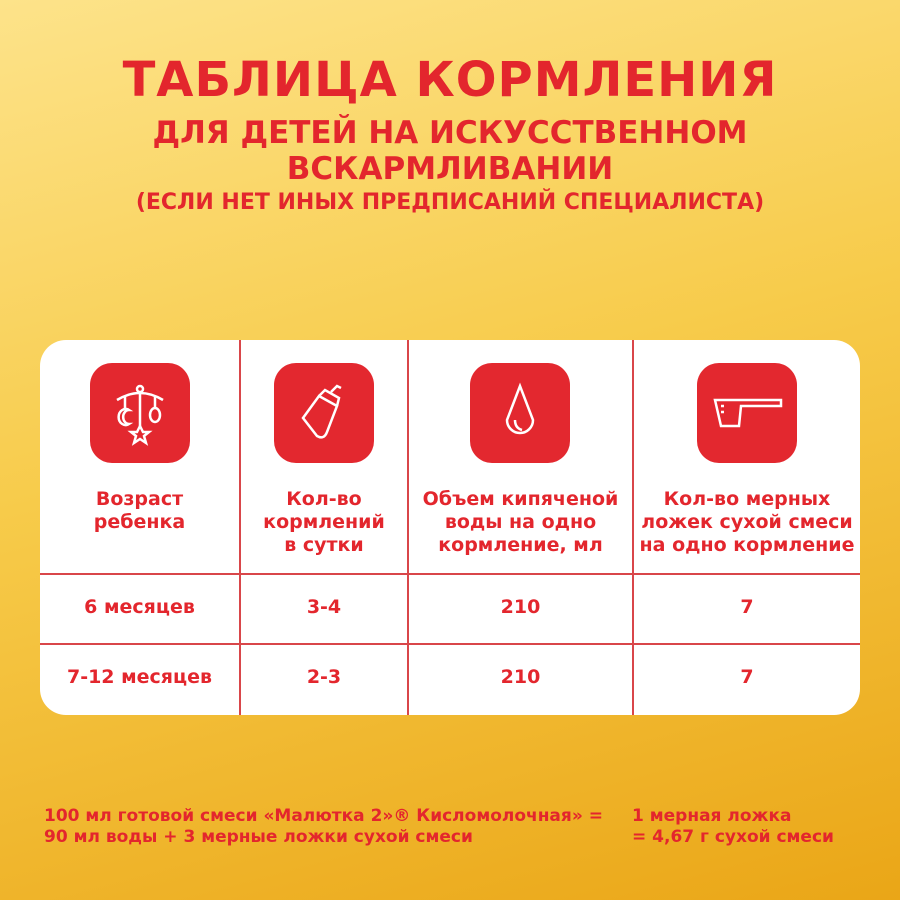 The image size is (900, 900). Describe the element at coordinates (520, 413) in the screenshot. I see `water-drop-icon` at that location.